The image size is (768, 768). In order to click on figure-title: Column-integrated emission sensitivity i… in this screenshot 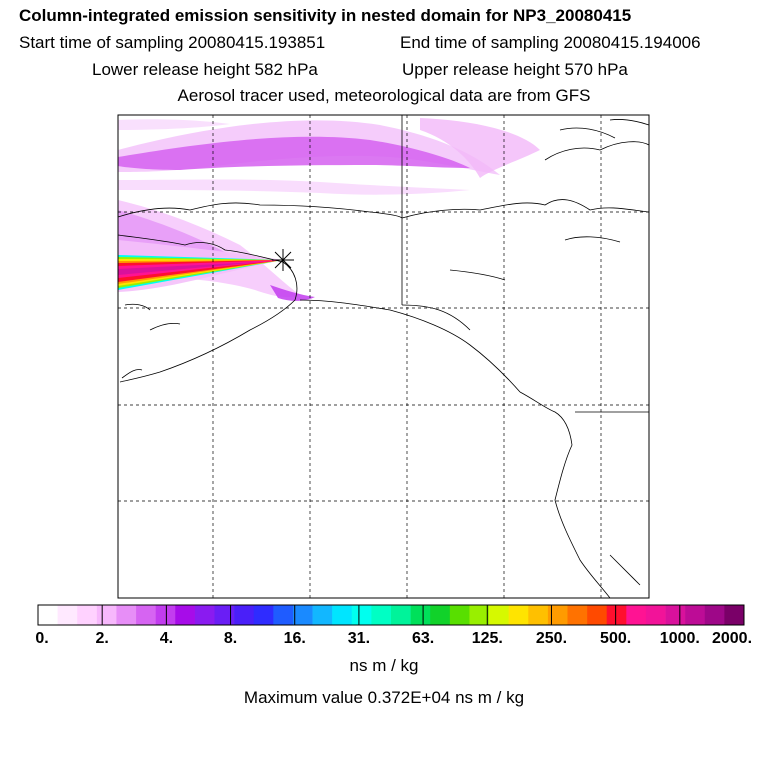, I will do `click(325, 15)`.